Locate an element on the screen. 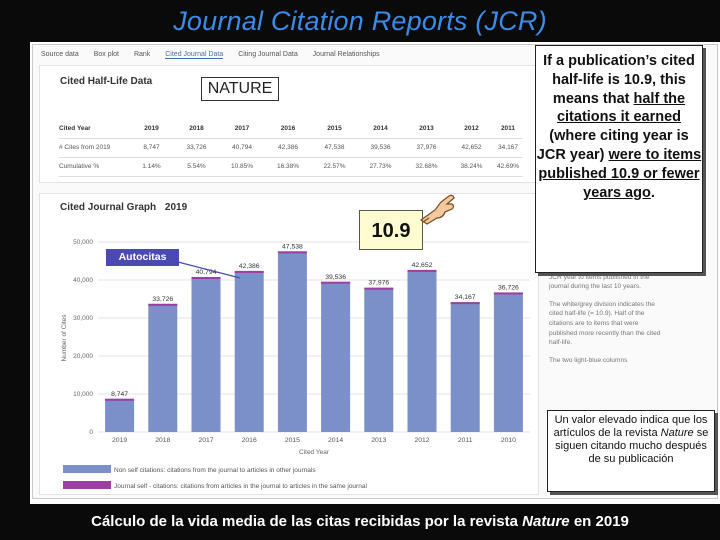 The height and width of the screenshot is (540, 720). table-cell: 40,794 is located at coordinates (242, 148).